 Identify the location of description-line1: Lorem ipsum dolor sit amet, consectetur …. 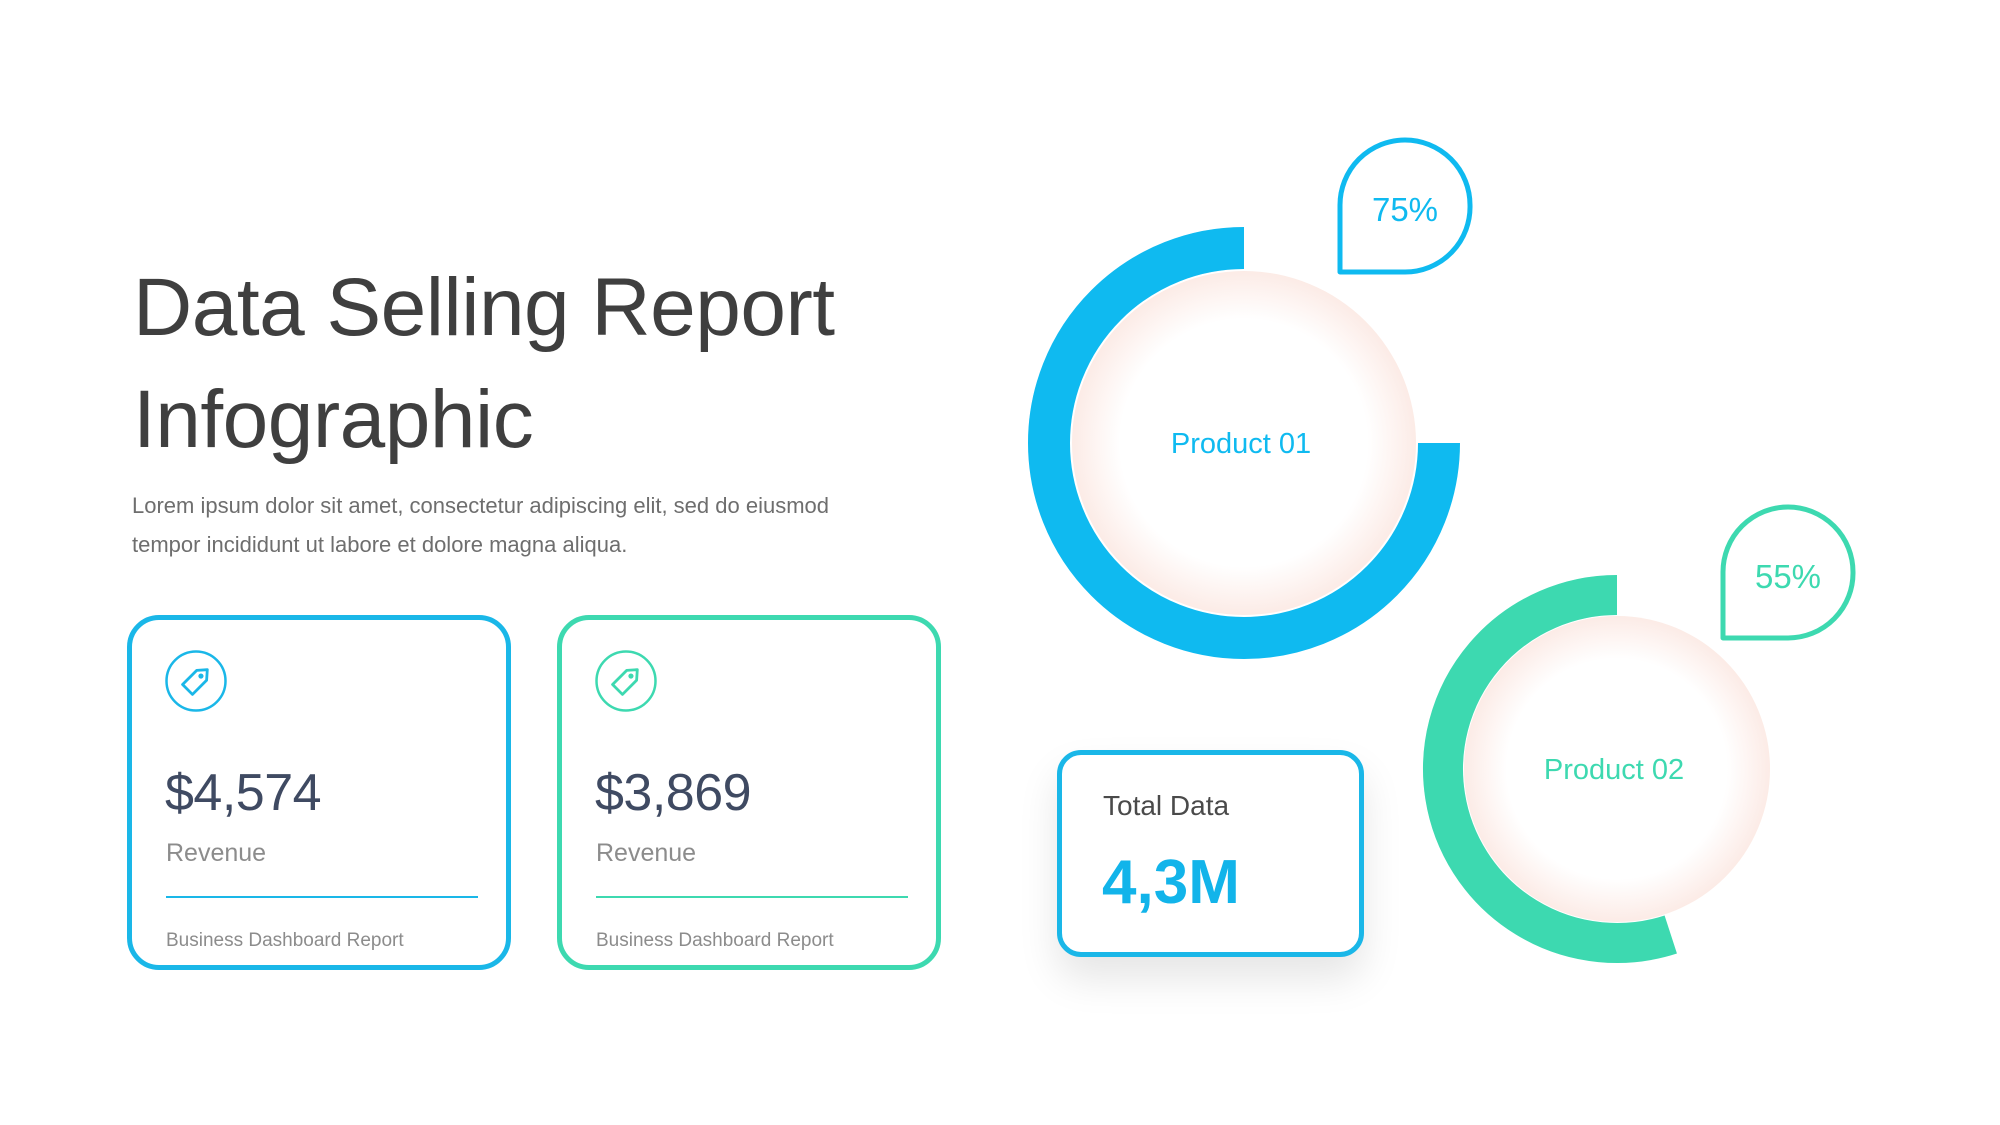
(481, 505).